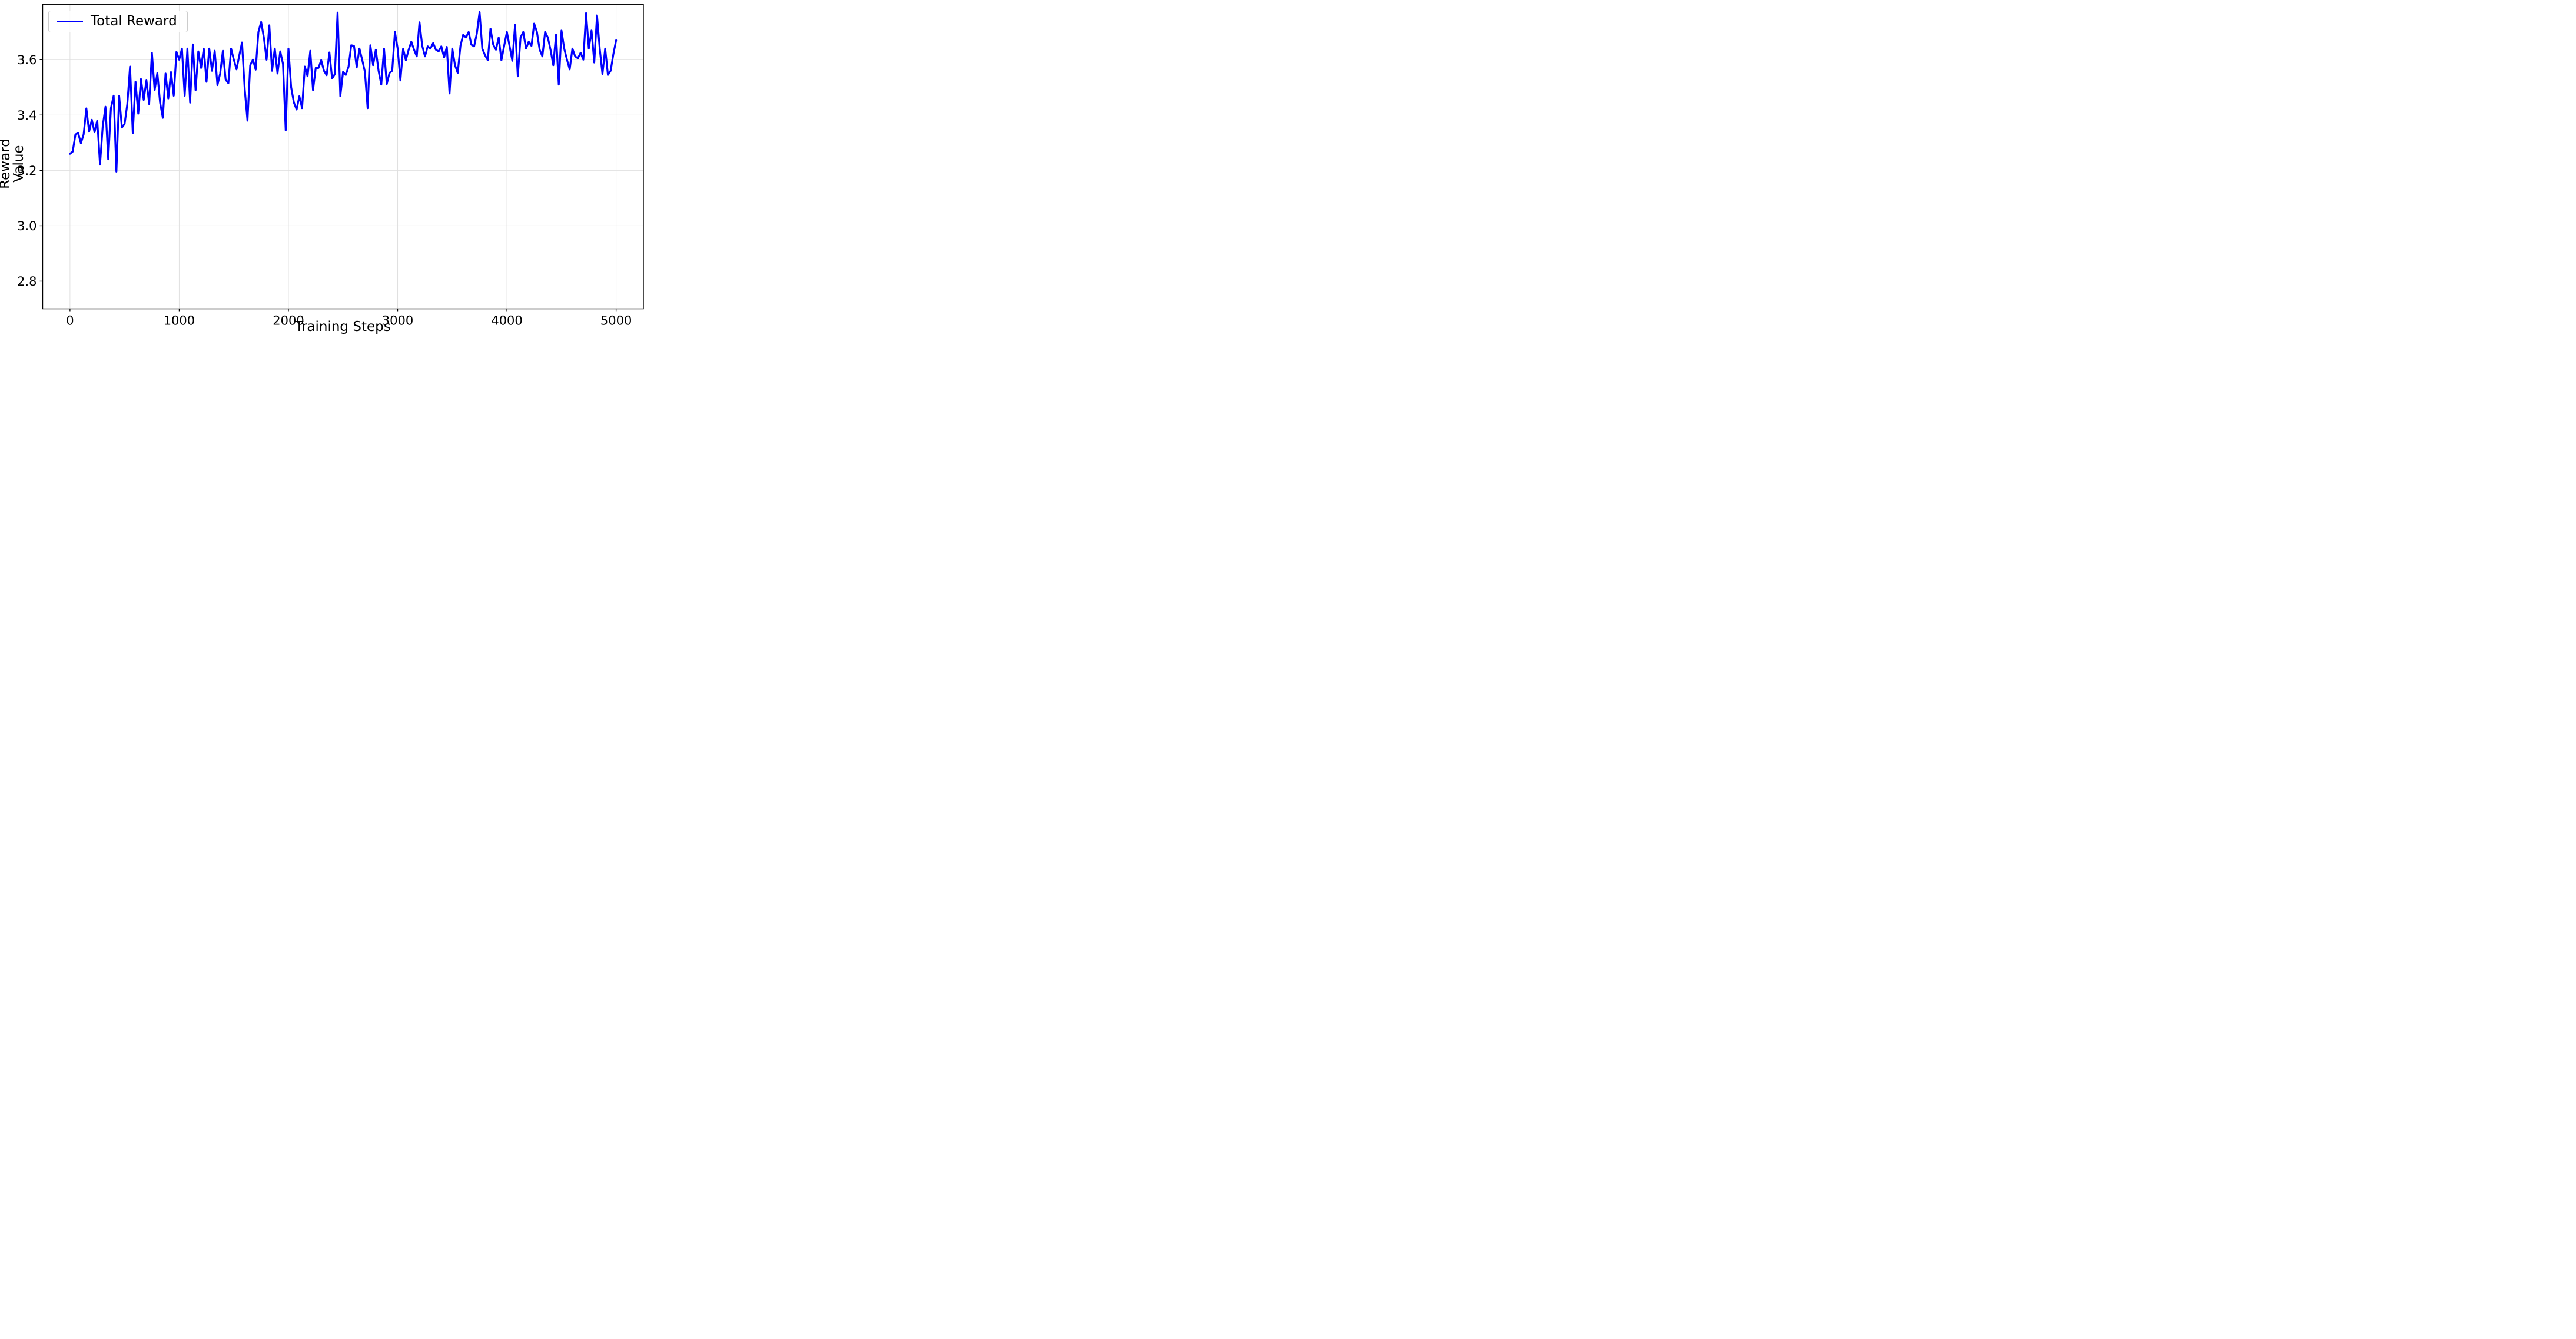  I want to click on y-tick-label: 3.0, so click(27, 226).